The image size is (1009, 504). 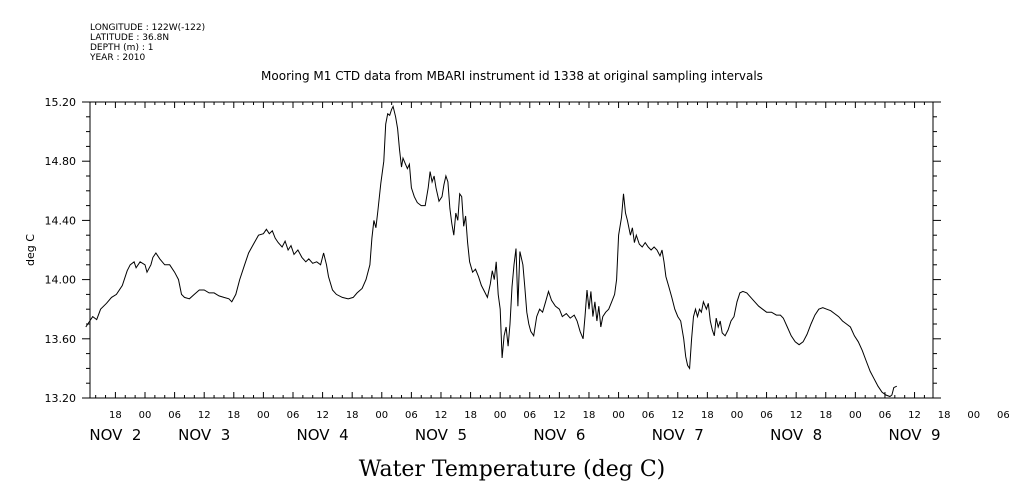 I want to click on header-longitude: LONGITUDE : 122W(-122), so click(x=147, y=28).